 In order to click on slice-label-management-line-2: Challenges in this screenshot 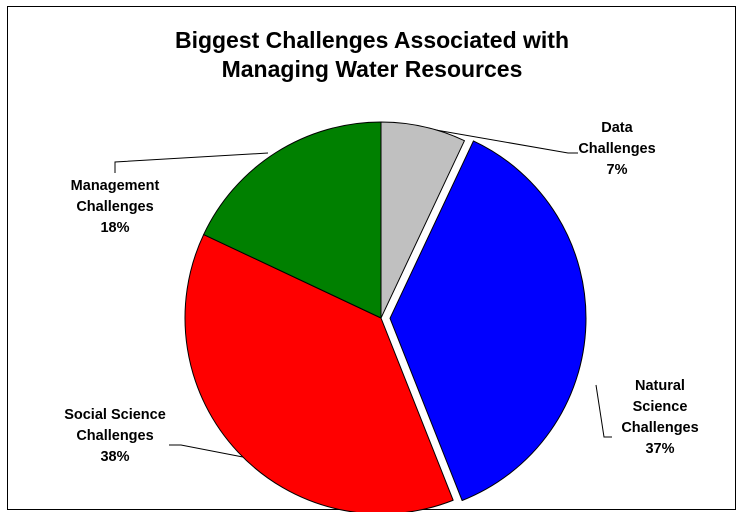, I will do `click(115, 207)`.